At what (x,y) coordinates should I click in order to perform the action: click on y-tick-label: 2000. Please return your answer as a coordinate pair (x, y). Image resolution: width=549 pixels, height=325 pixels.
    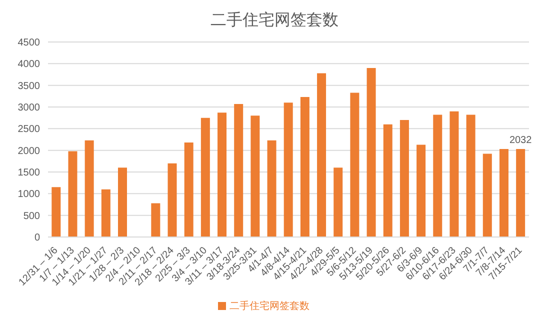
    Looking at the image, I should click on (29, 151).